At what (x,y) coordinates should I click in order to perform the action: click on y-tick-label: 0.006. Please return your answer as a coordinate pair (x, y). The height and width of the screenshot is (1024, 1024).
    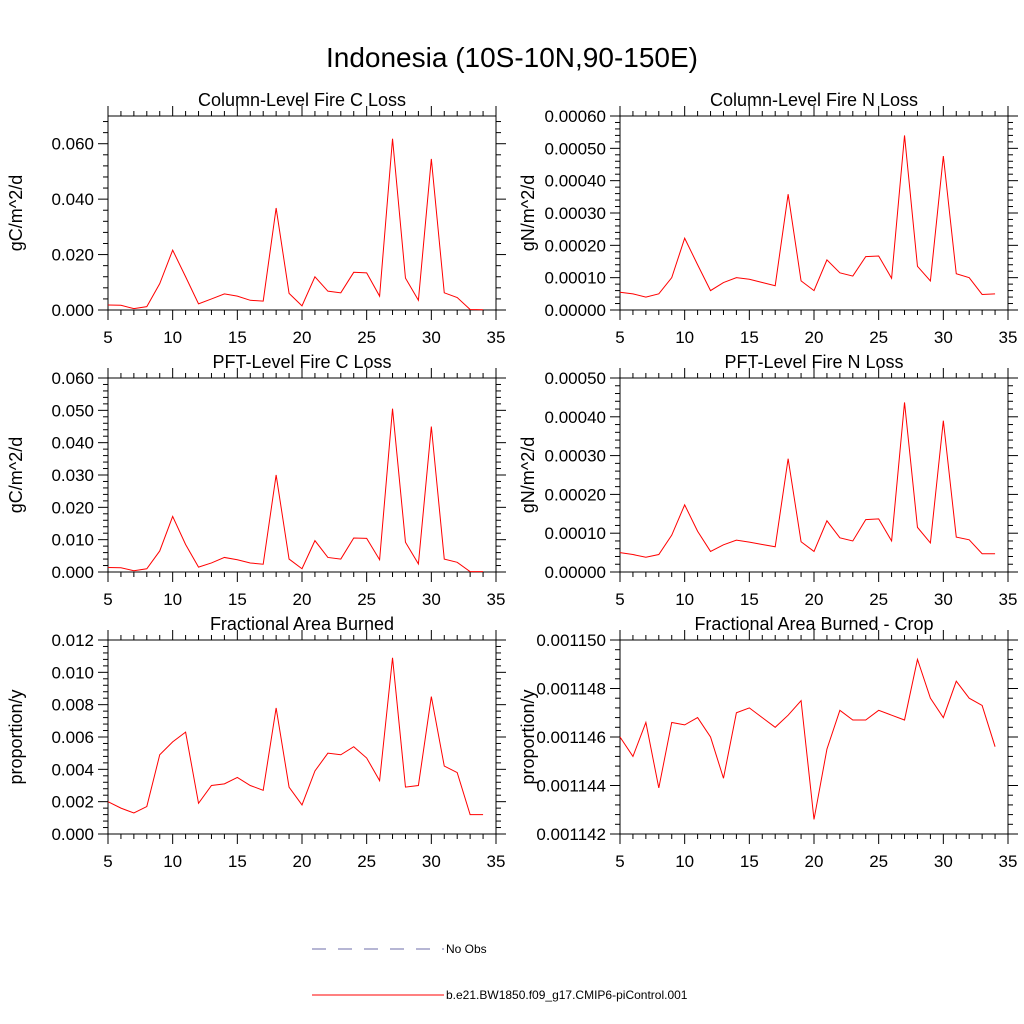
    Looking at the image, I should click on (72, 737).